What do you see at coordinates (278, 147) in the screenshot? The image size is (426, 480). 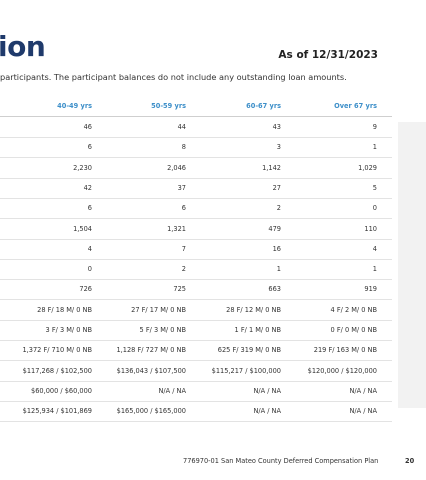 I see `table-cell: 3` at bounding box center [278, 147].